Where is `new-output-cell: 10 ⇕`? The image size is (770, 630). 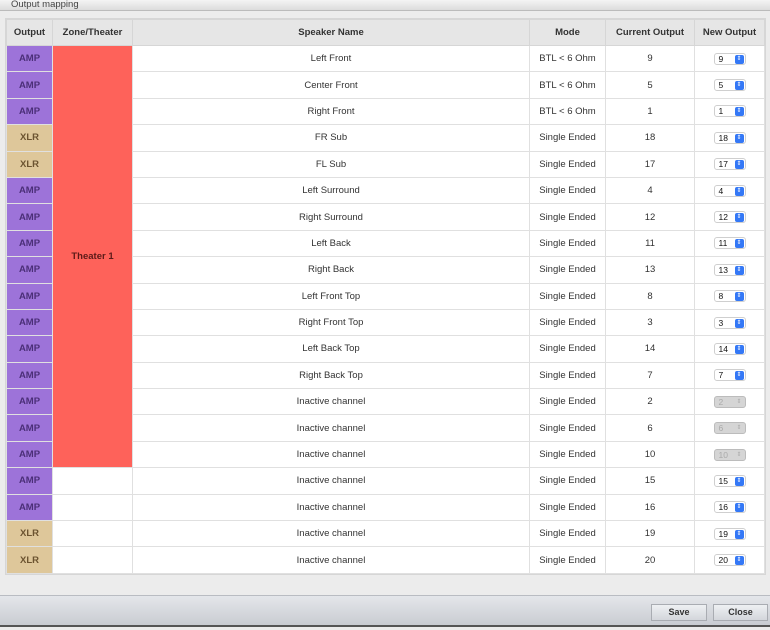 new-output-cell: 10 ⇕ is located at coordinates (729, 454).